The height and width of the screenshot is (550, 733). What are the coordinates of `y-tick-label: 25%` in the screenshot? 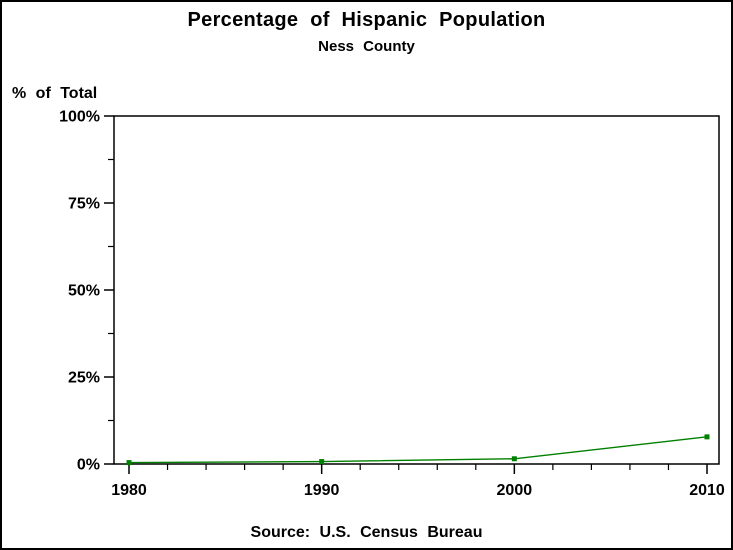 It's located at (84, 378).